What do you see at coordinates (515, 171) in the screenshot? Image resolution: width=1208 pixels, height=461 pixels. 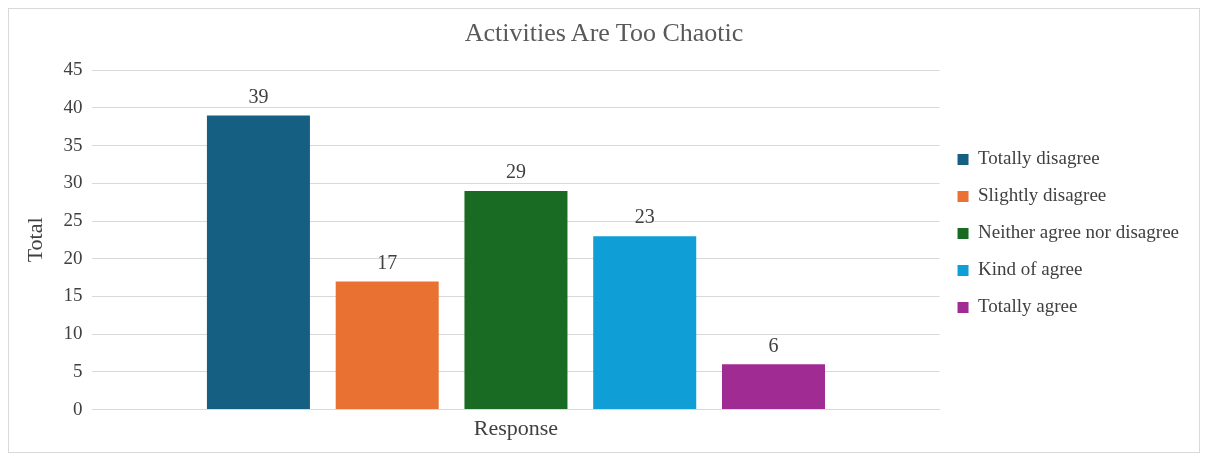 I see `data-label: 29` at bounding box center [515, 171].